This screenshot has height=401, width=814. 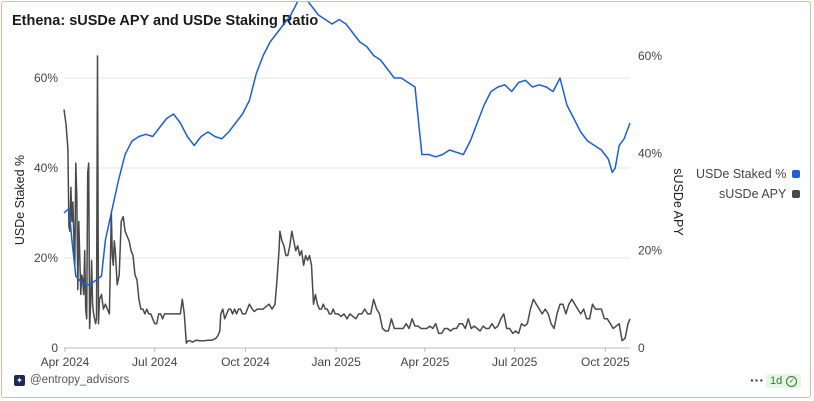 I want to click on legend-item-staked: USDe Staked %, so click(x=748, y=174).